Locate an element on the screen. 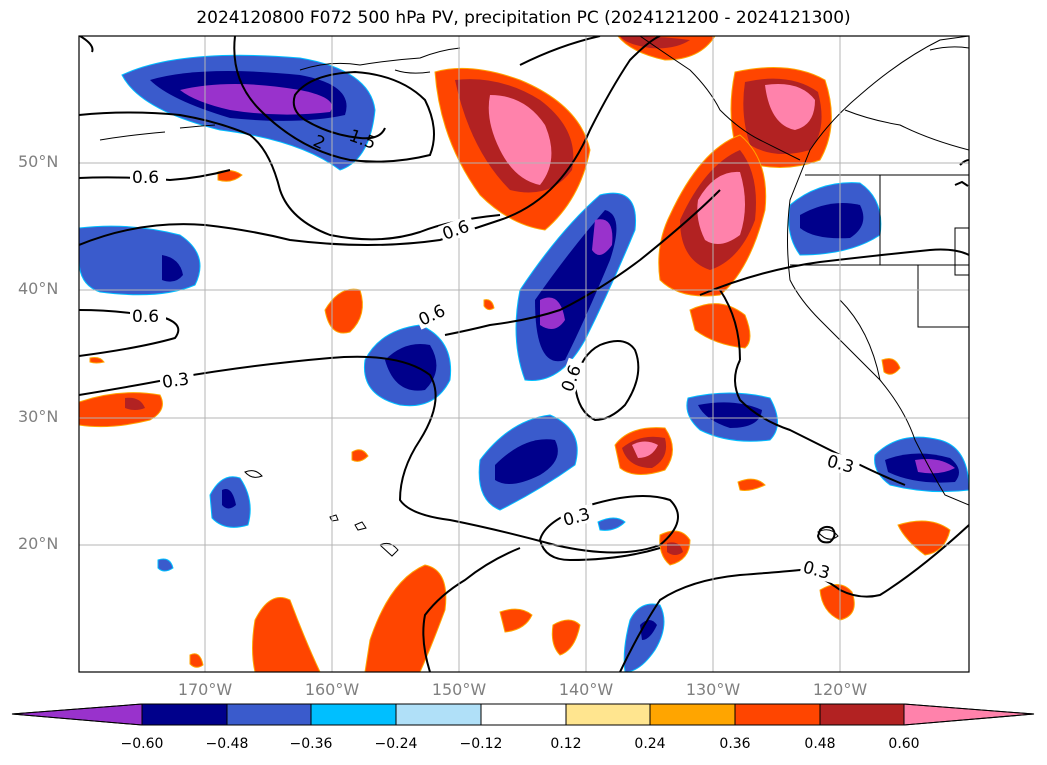 The height and width of the screenshot is (765, 1047). colorbar-tick-label: 0.24 is located at coordinates (650, 744).